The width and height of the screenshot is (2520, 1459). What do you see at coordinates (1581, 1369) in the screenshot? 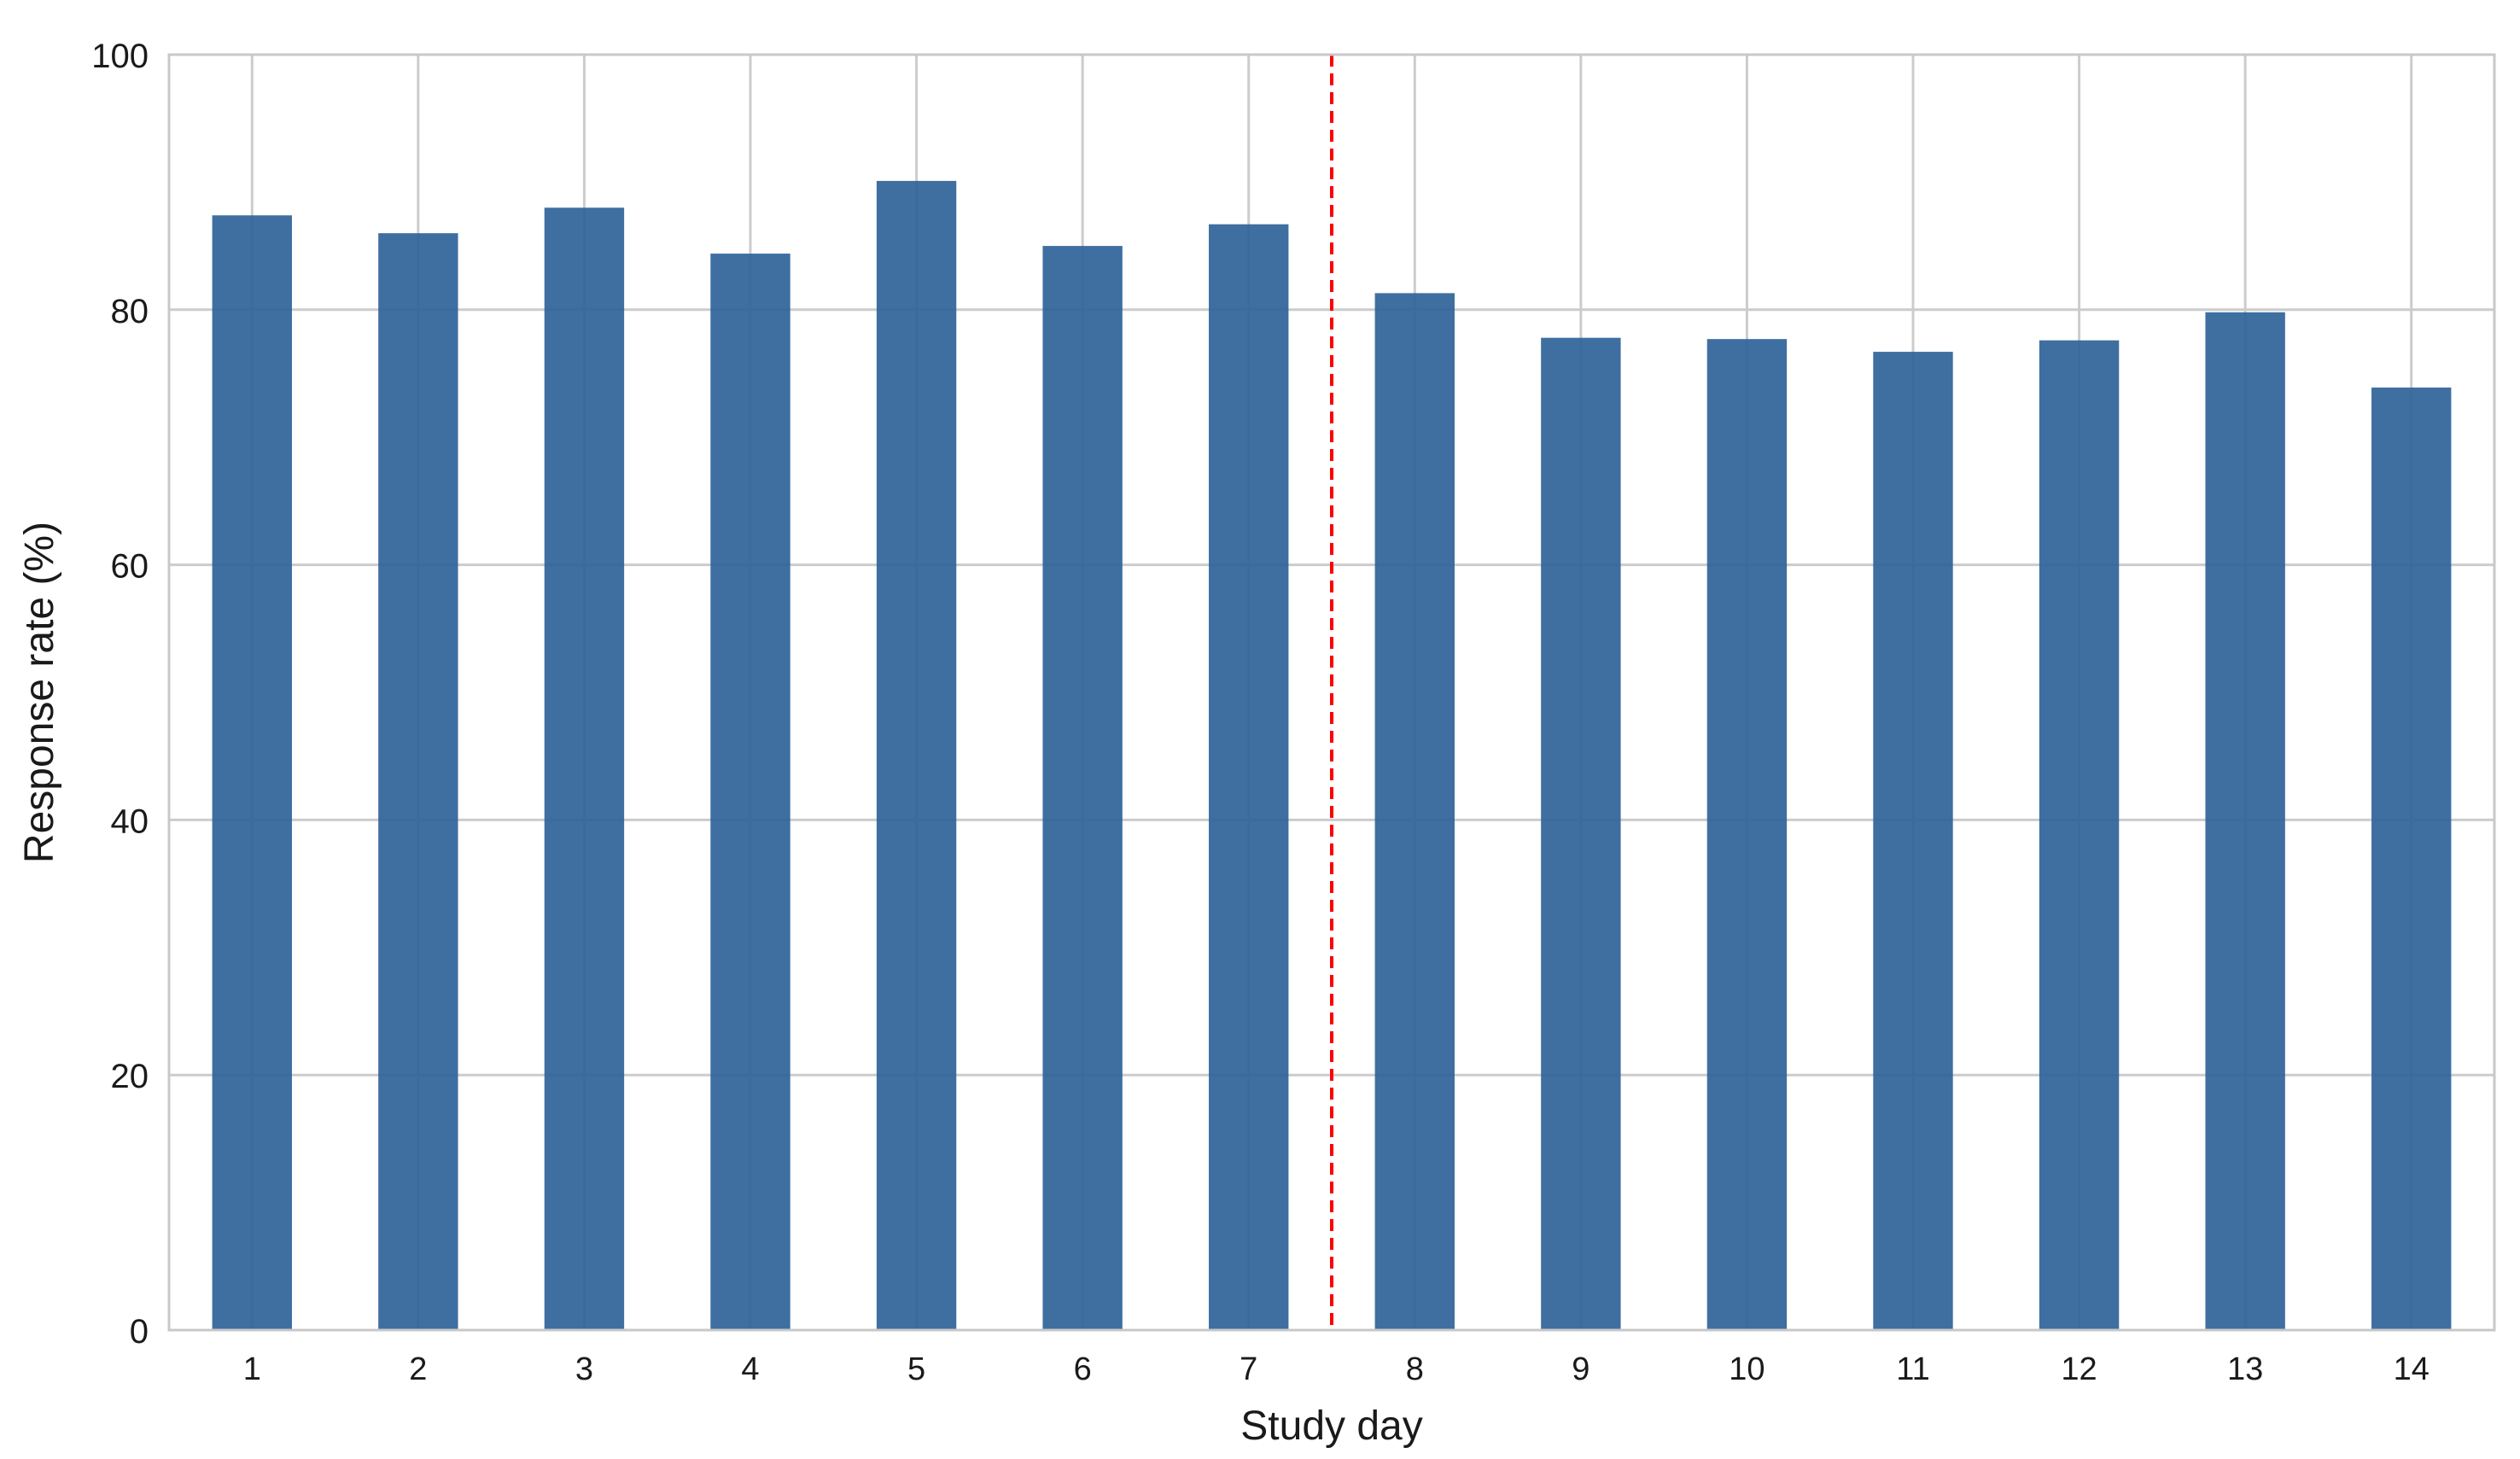
I see `x-tick-label: 9` at bounding box center [1581, 1369].